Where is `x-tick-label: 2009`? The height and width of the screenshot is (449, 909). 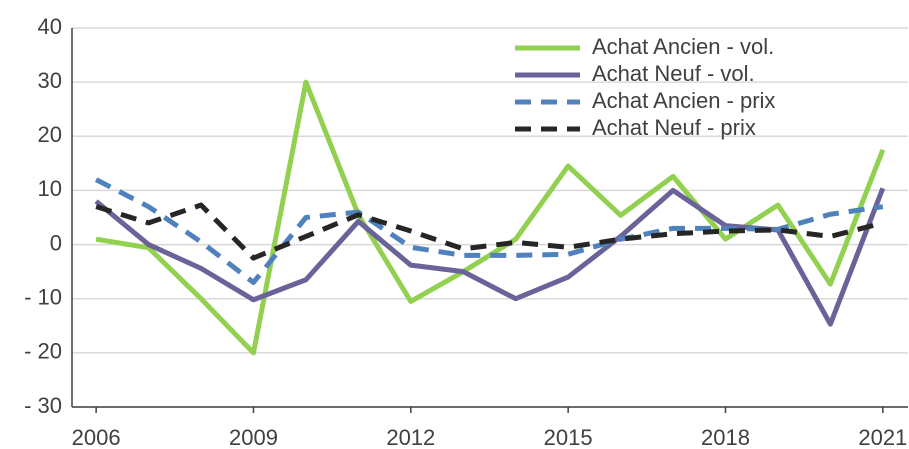
x-tick-label: 2009 is located at coordinates (253, 437).